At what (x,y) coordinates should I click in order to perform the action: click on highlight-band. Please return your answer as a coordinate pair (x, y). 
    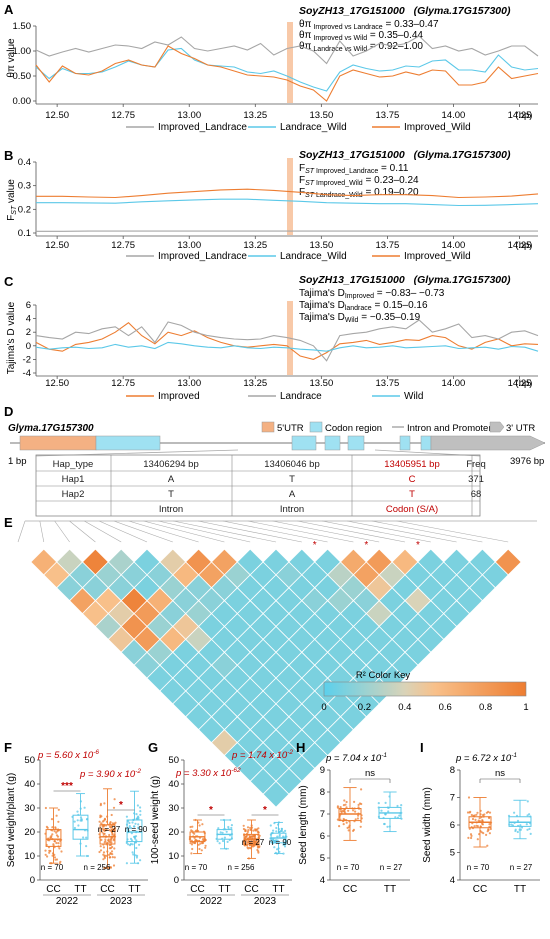
    Looking at the image, I should click on (290, 62).